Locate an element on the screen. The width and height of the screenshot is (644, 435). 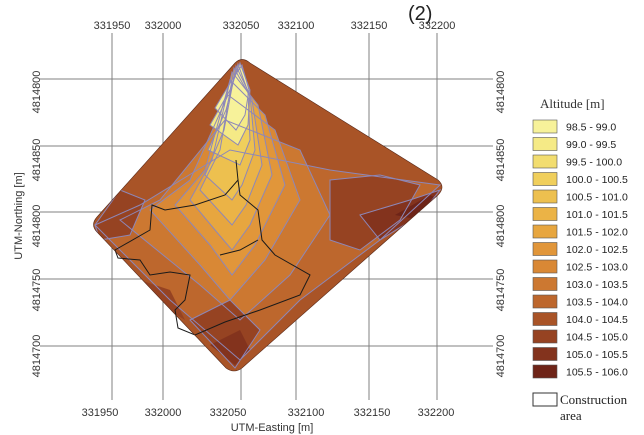
legend-label: 99.5 - 100.0 is located at coordinates (594, 163).